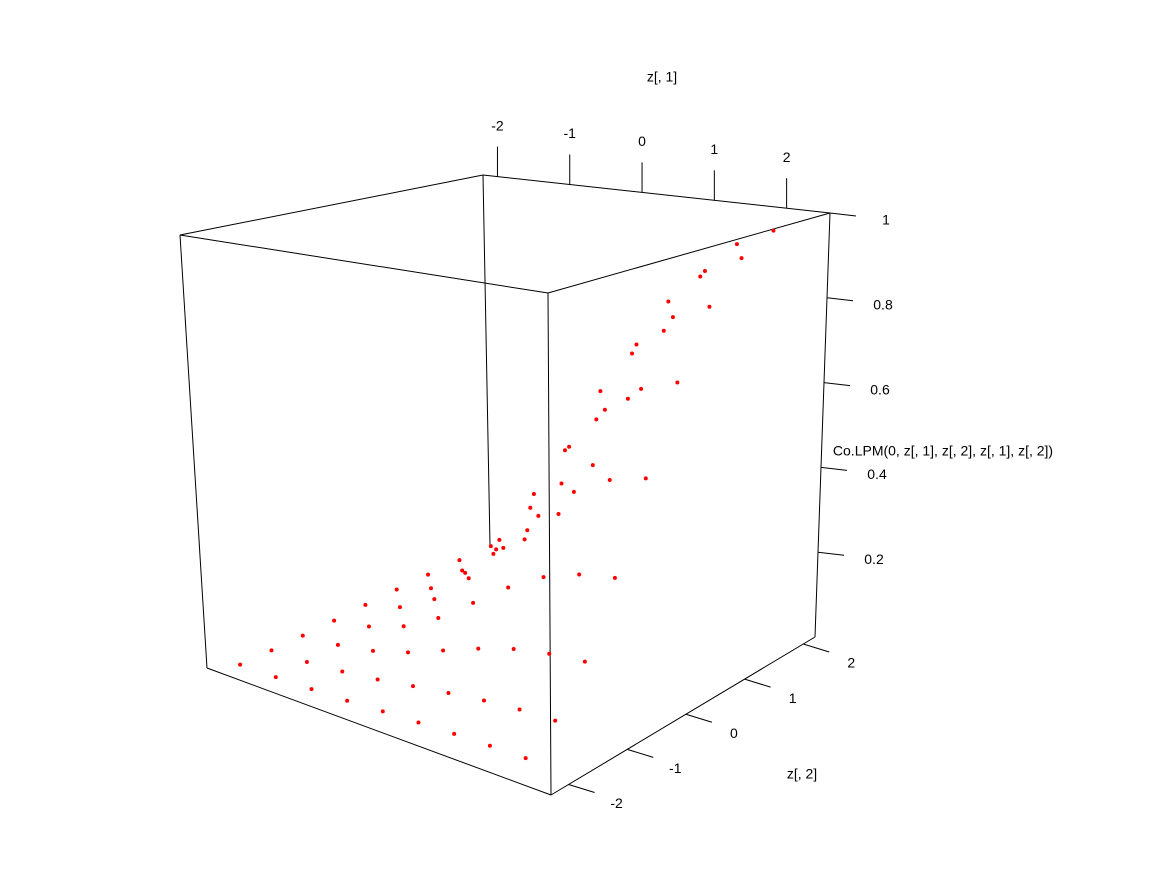 This screenshot has height=877, width=1163. I want to click on z-tick-label: 0.2, so click(874, 559).